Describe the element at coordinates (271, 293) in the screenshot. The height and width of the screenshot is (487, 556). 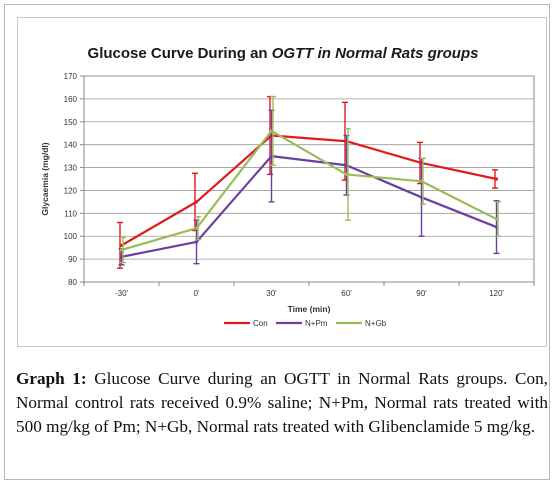
I see `x-tick-label: 30'` at that location.